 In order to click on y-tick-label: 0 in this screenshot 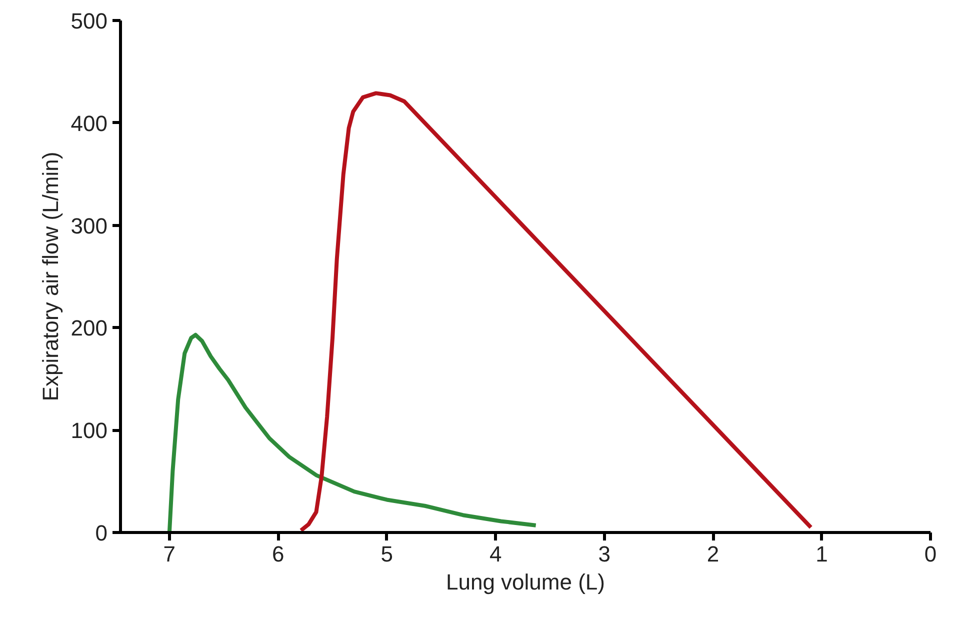, I will do `click(101, 533)`.